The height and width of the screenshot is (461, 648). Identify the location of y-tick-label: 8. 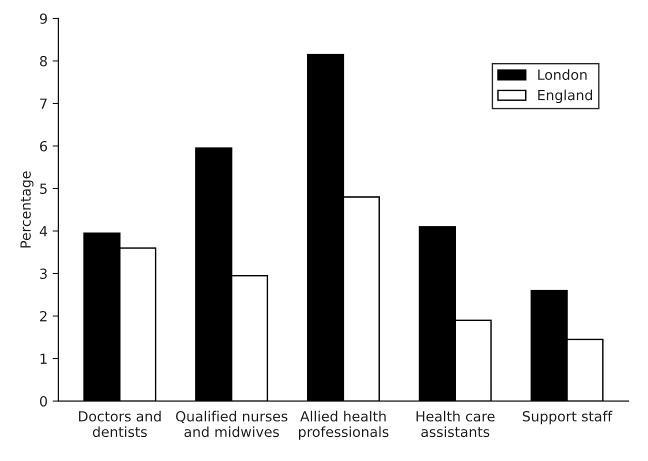
(43, 61).